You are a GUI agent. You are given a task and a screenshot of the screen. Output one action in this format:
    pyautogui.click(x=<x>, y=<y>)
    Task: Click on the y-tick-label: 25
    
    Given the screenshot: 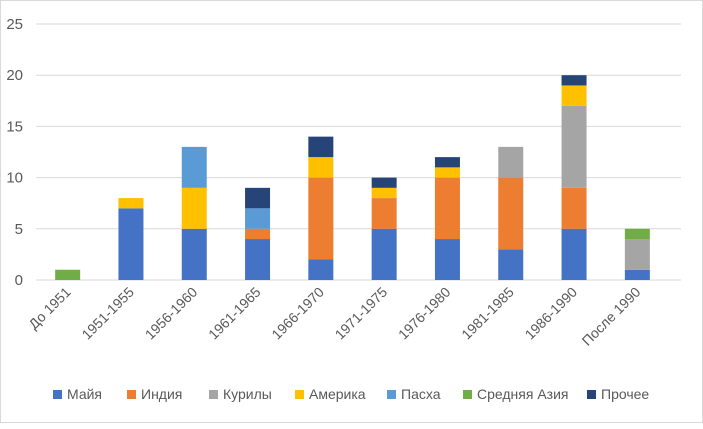 What is the action you would take?
    pyautogui.click(x=14, y=24)
    